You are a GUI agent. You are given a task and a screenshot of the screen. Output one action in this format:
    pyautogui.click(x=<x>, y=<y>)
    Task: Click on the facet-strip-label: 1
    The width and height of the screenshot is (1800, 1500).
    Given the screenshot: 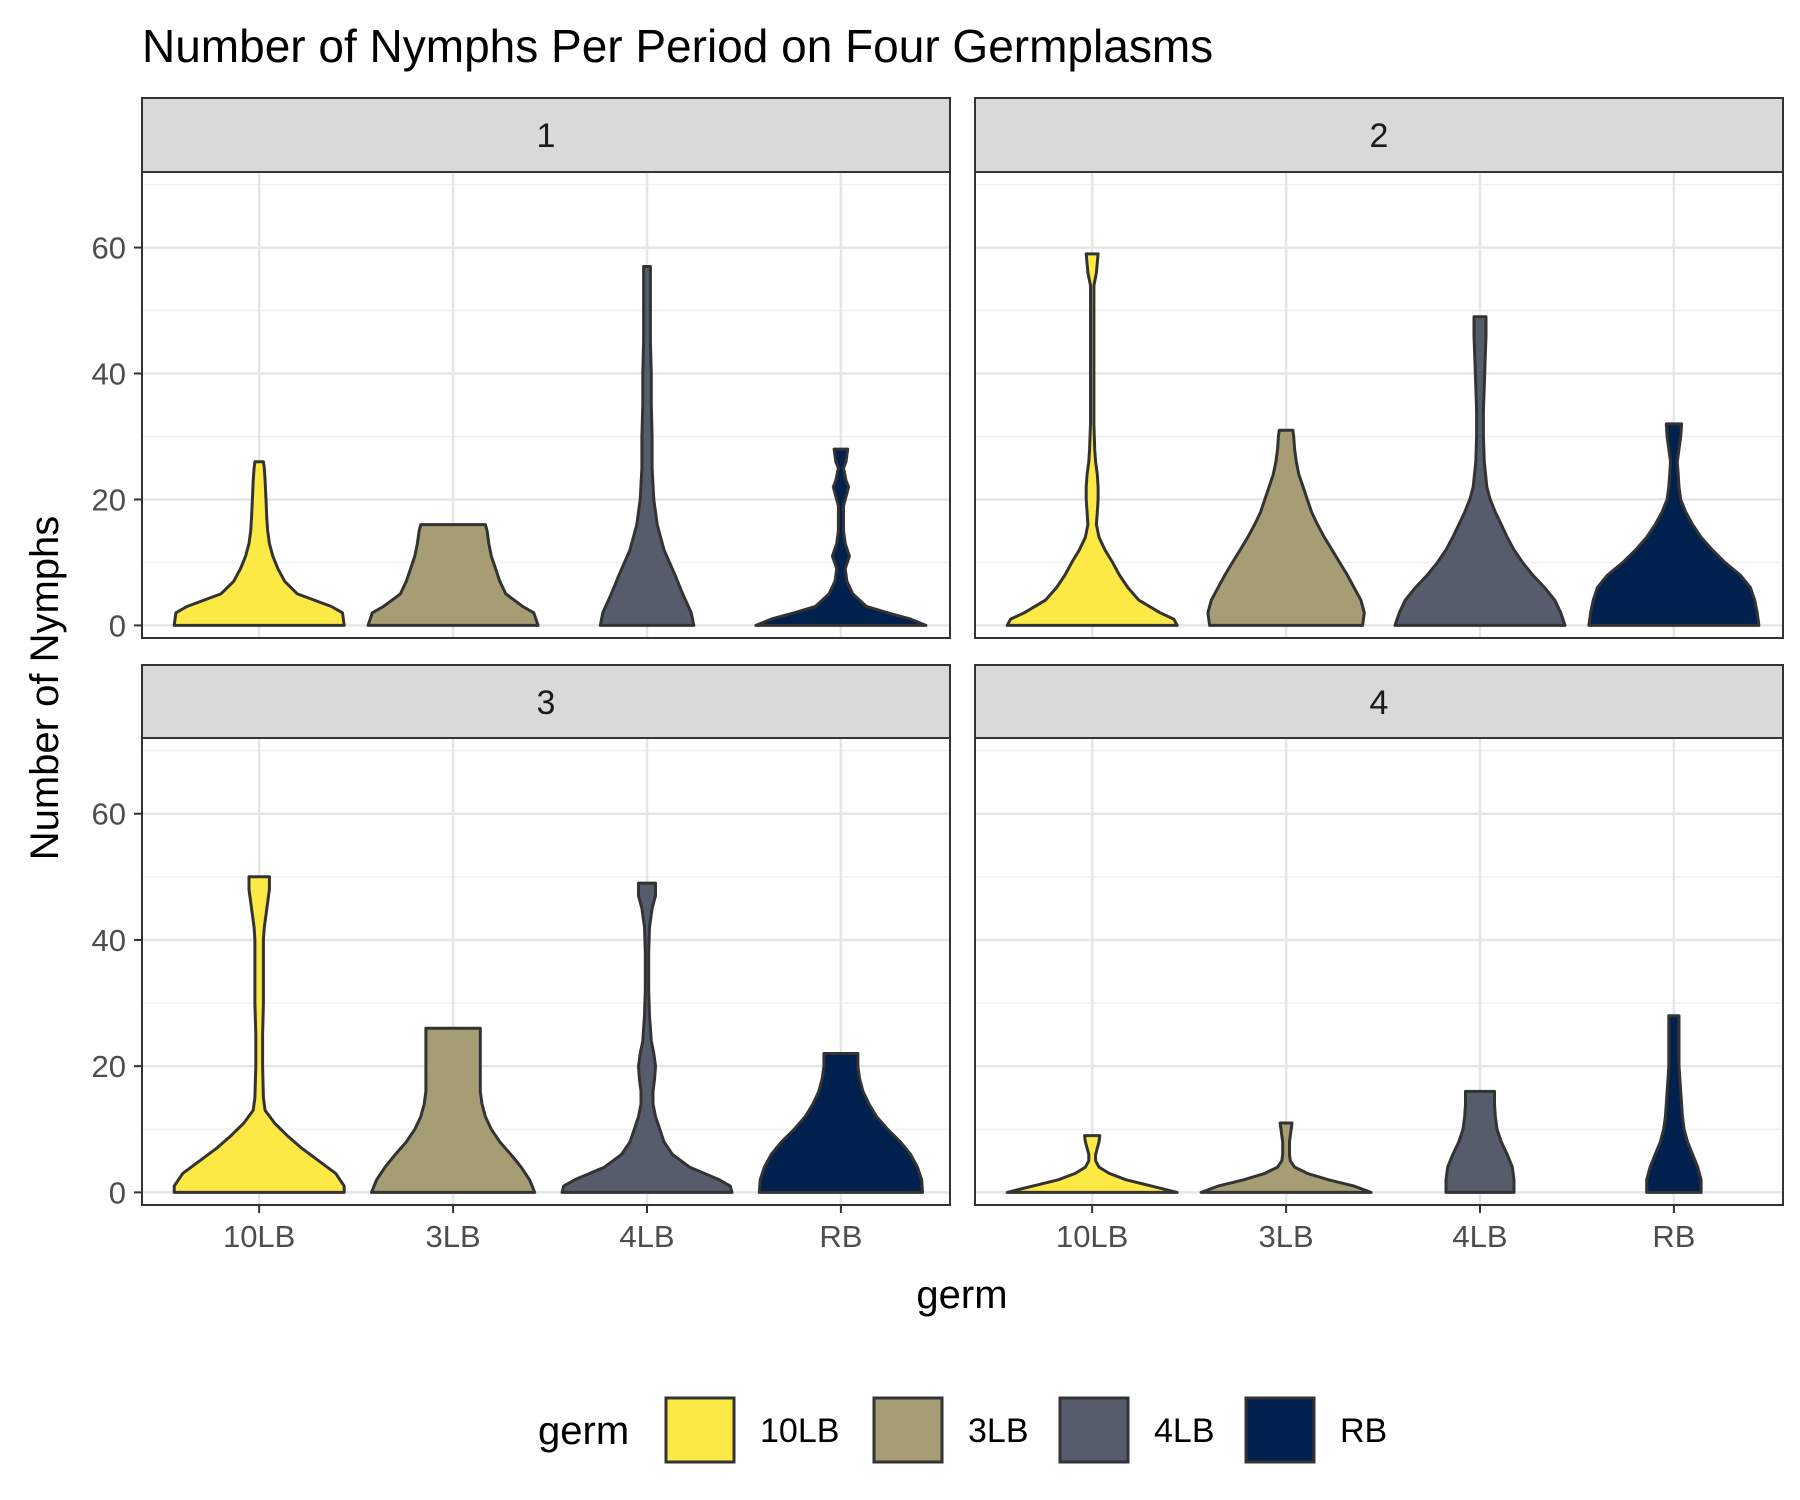 What is the action you would take?
    pyautogui.click(x=546, y=136)
    